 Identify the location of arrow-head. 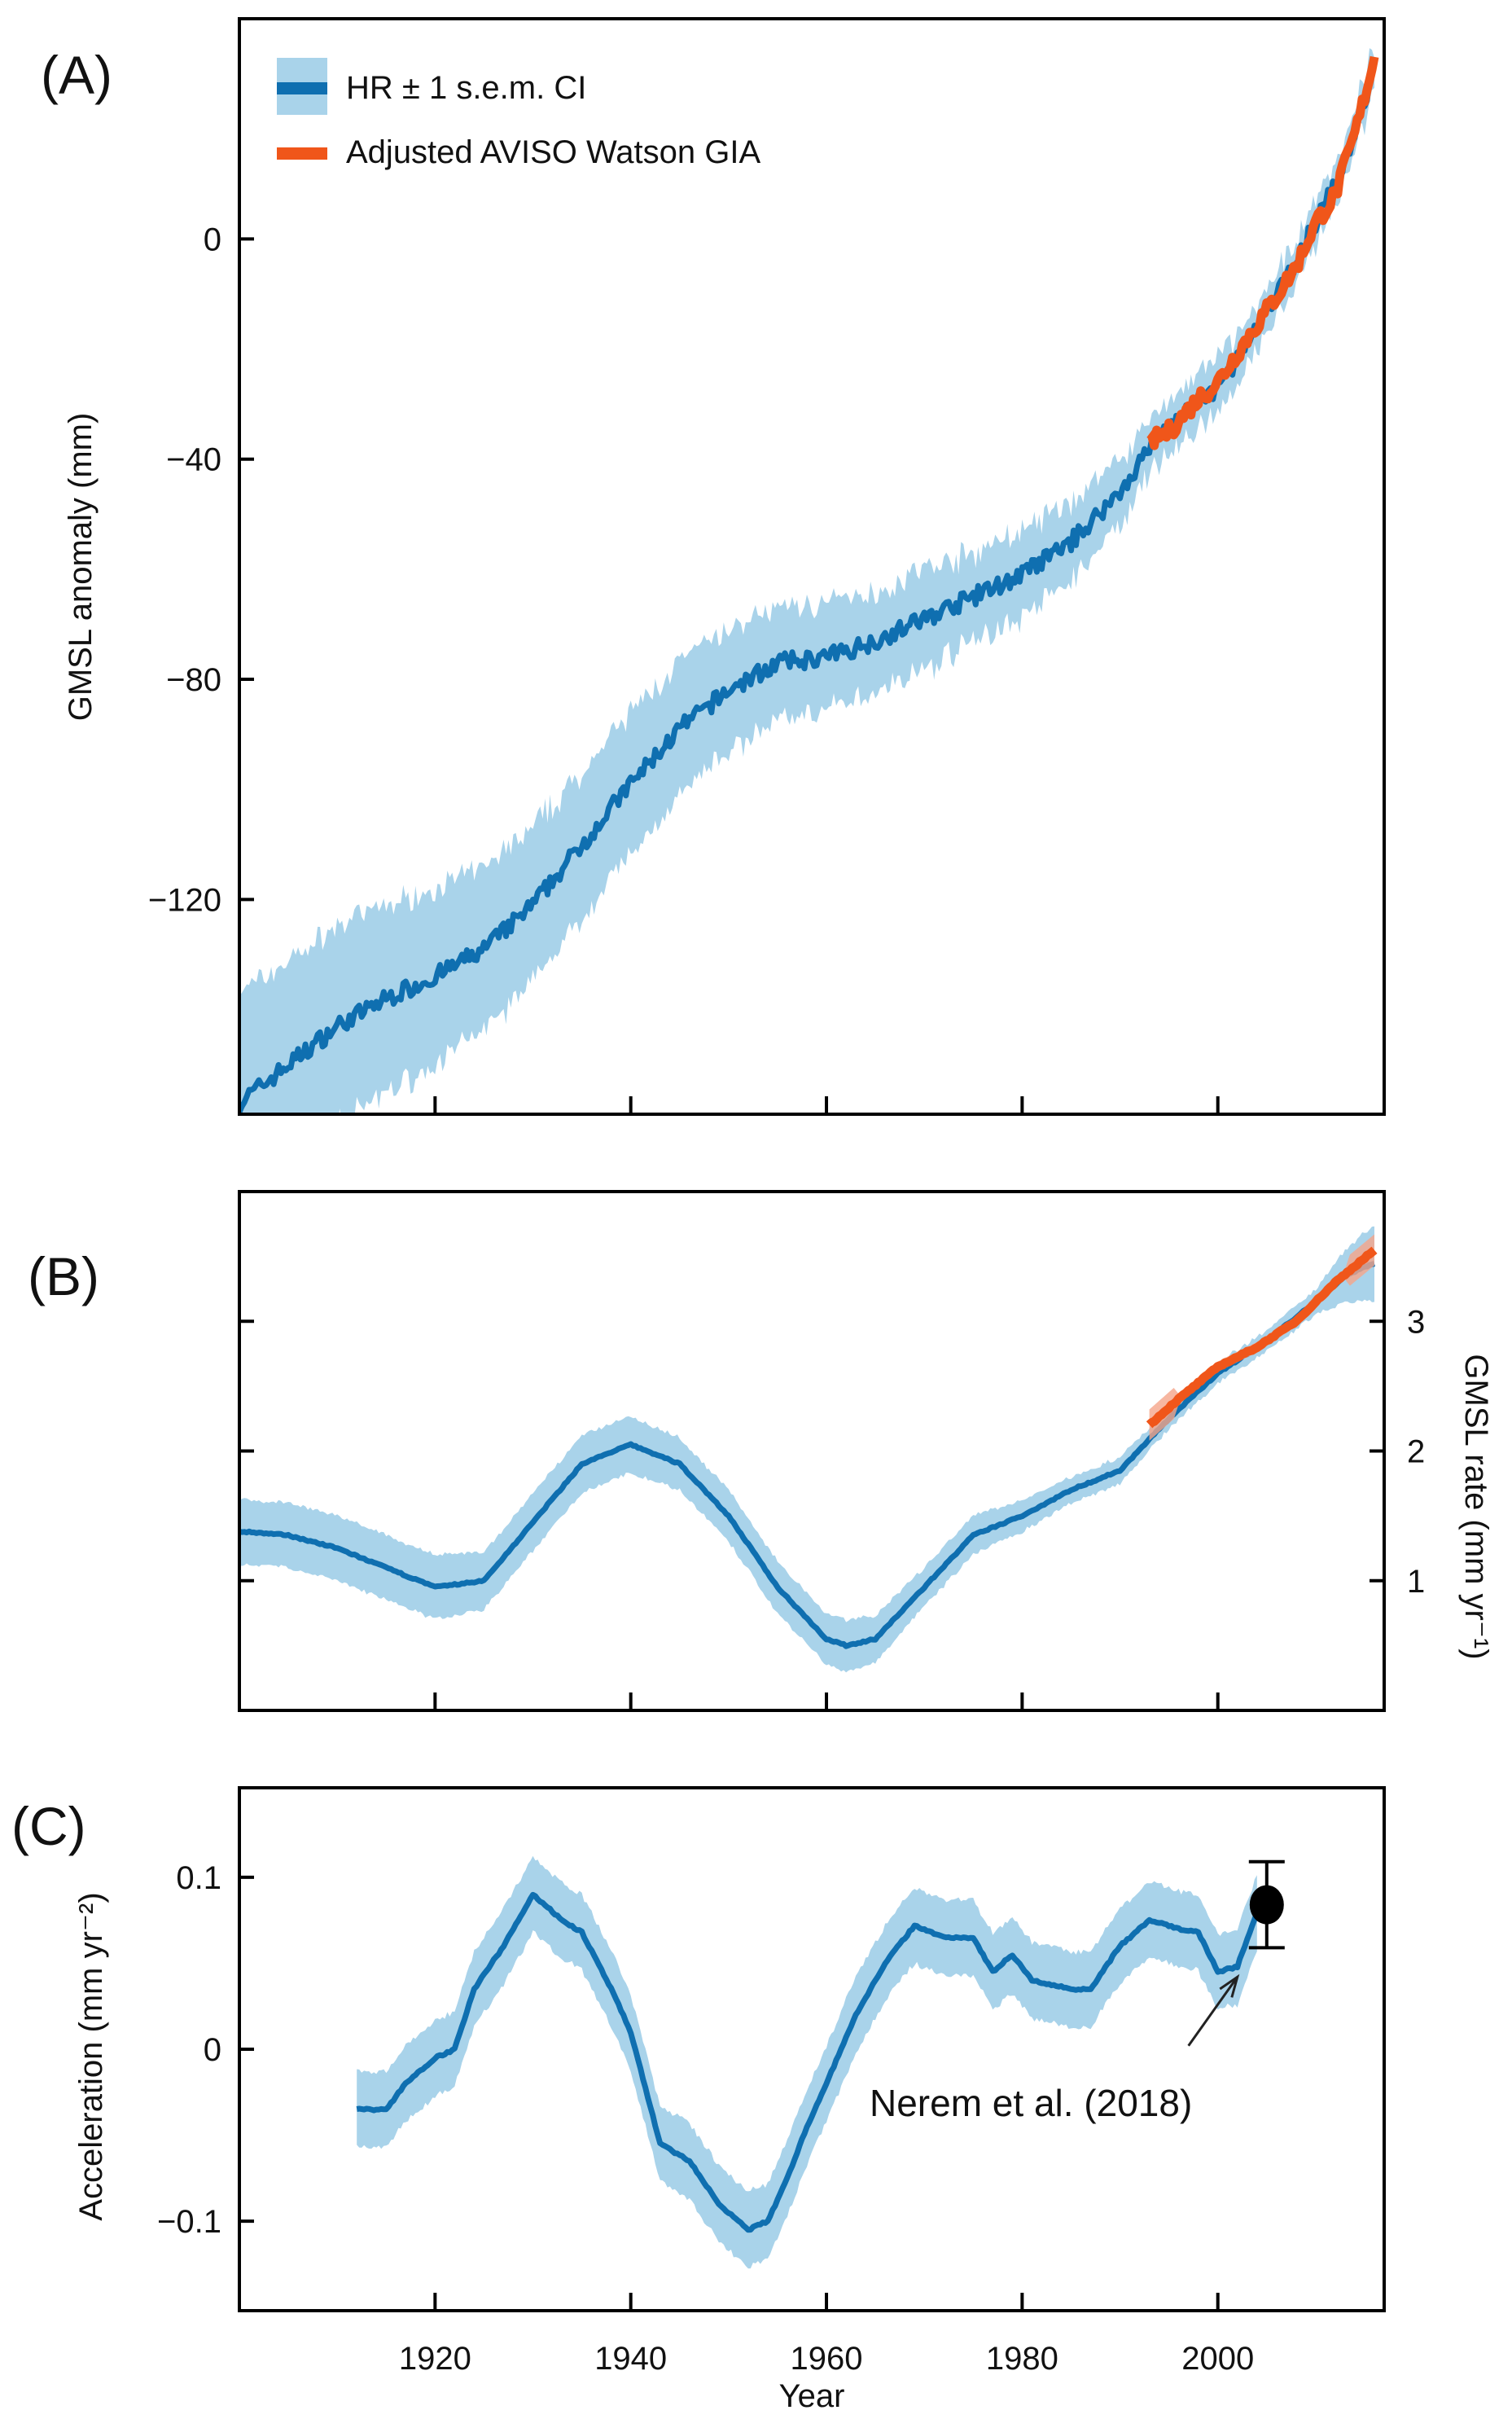
(1229, 1985).